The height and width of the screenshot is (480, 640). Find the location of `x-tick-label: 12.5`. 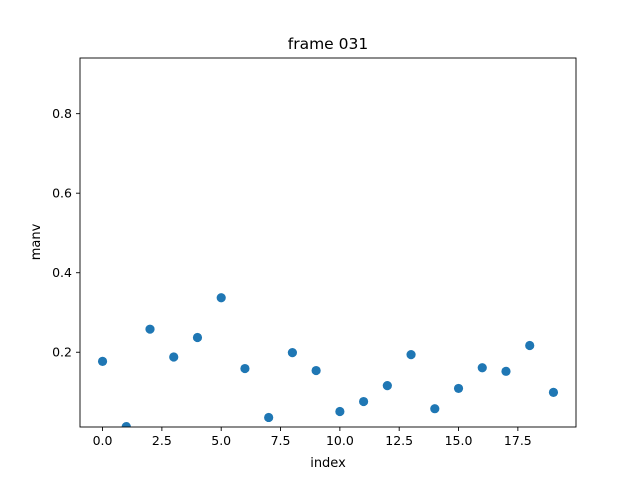

x-tick-label: 12.5 is located at coordinates (399, 440).